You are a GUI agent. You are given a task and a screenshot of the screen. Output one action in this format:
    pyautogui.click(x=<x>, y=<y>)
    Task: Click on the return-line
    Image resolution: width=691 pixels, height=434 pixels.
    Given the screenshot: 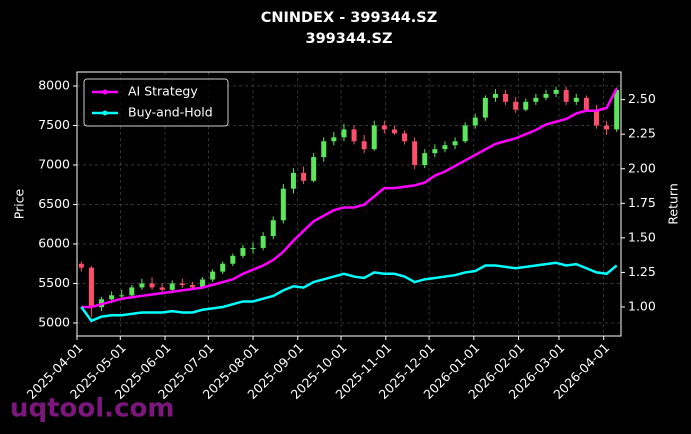 What is the action you would take?
    pyautogui.click(x=349, y=292)
    